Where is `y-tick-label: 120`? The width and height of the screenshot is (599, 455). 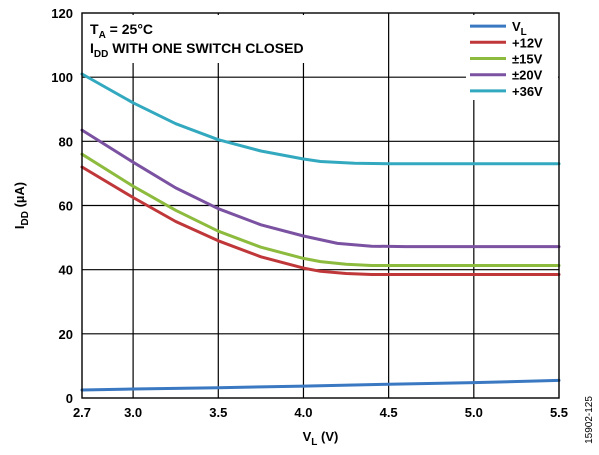
y-tick-label: 120 is located at coordinates (62, 13).